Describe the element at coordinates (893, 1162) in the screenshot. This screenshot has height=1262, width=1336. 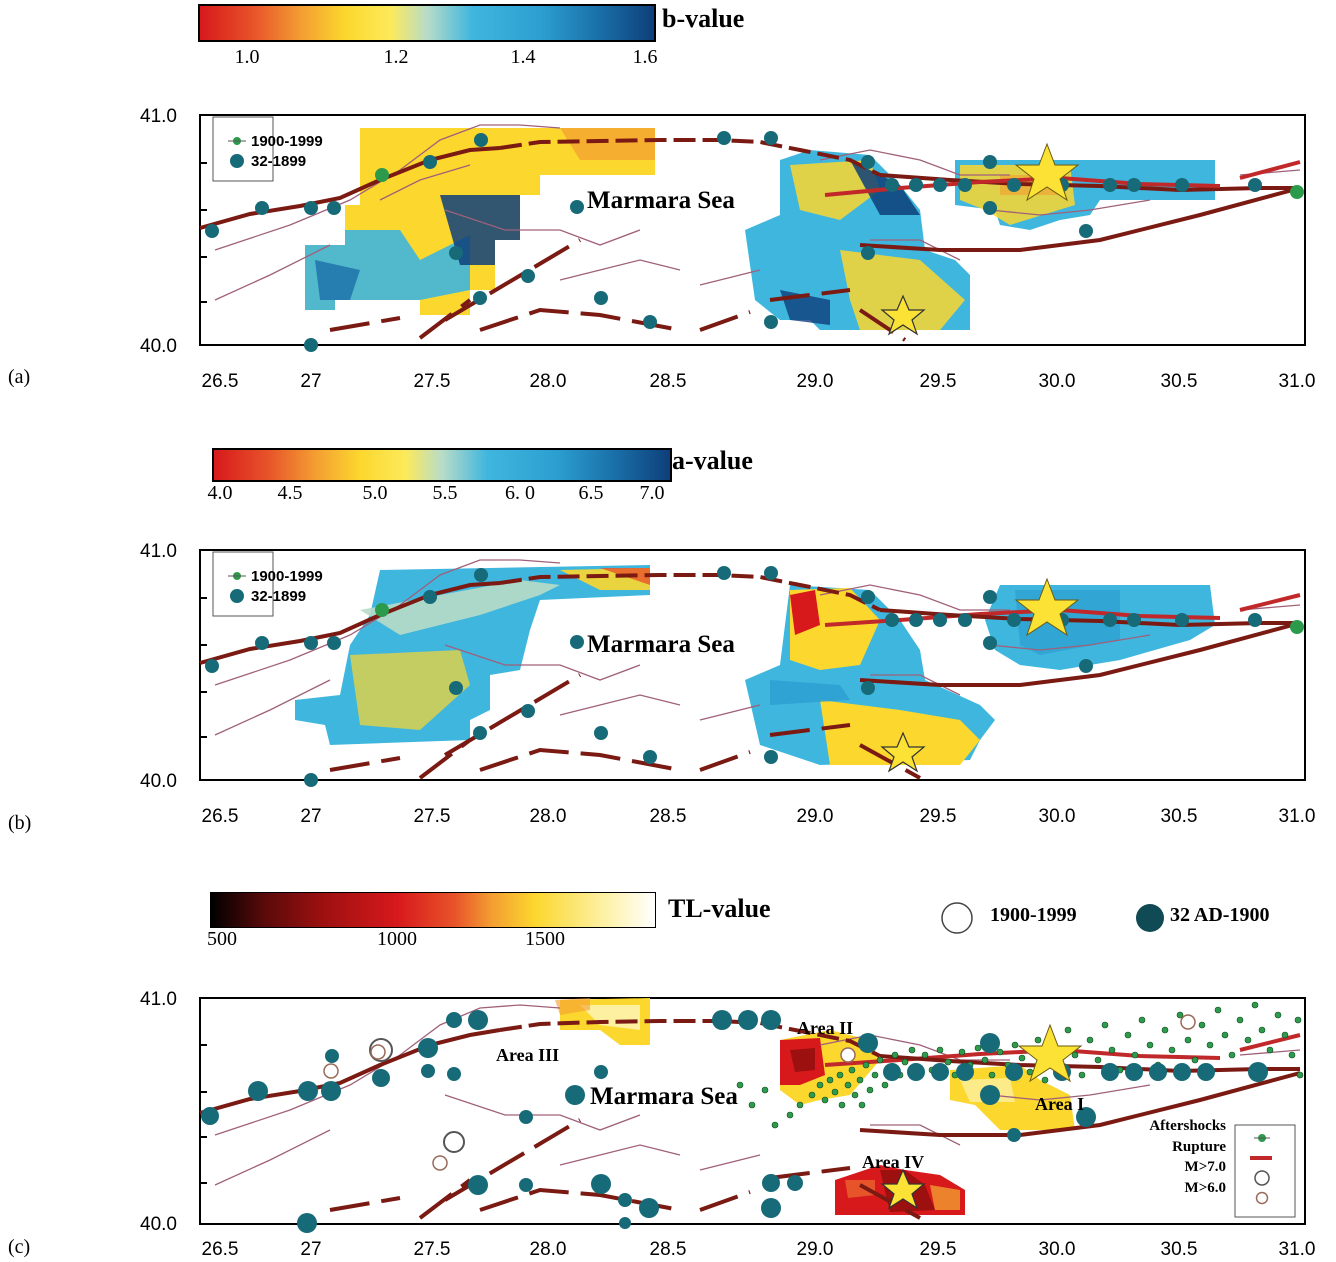
I see `area-label: Area IV` at that location.